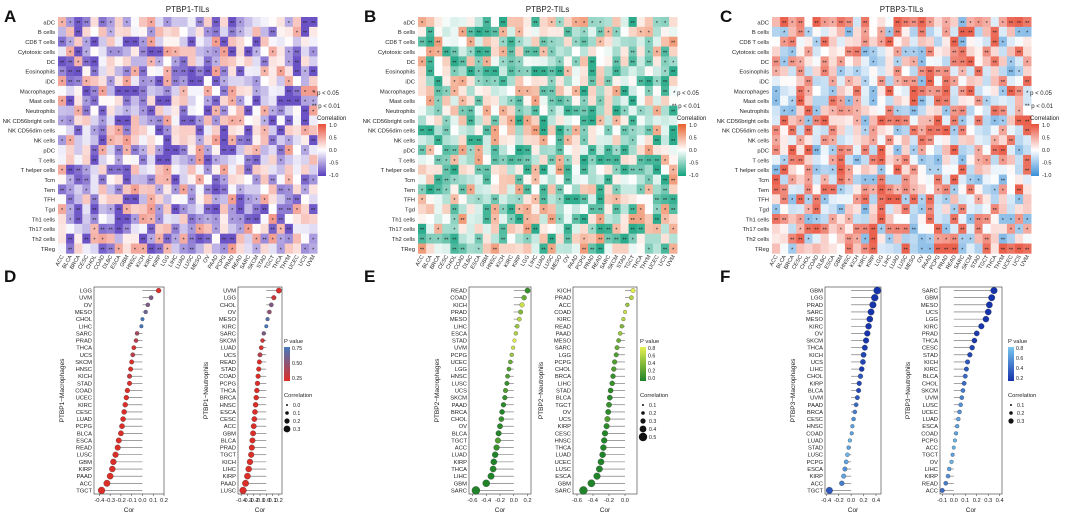 This screenshot has width=1065, height=517. I want to click on panel-letter: C, so click(726, 16).